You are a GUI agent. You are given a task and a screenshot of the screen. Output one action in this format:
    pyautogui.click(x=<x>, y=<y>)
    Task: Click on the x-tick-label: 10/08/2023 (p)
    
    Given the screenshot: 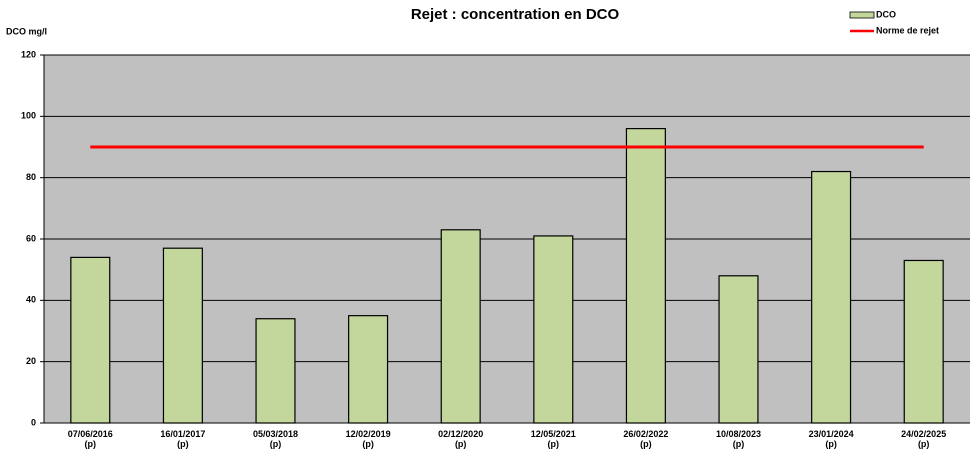 What is the action you would take?
    pyautogui.click(x=738, y=439)
    